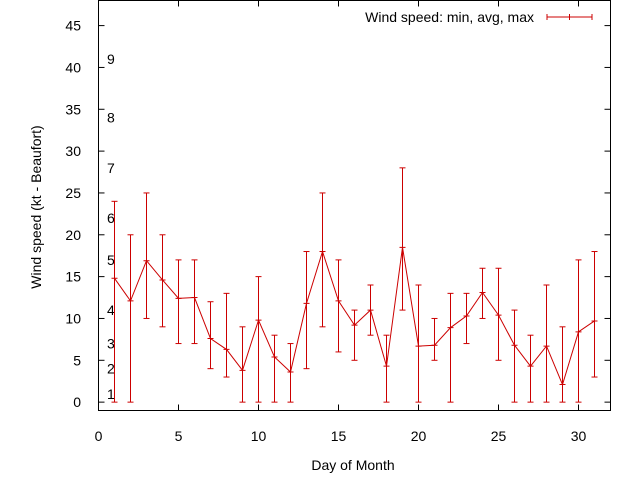 This screenshot has width=640, height=485. I want to click on y-tick-label: 20, so click(73, 235).